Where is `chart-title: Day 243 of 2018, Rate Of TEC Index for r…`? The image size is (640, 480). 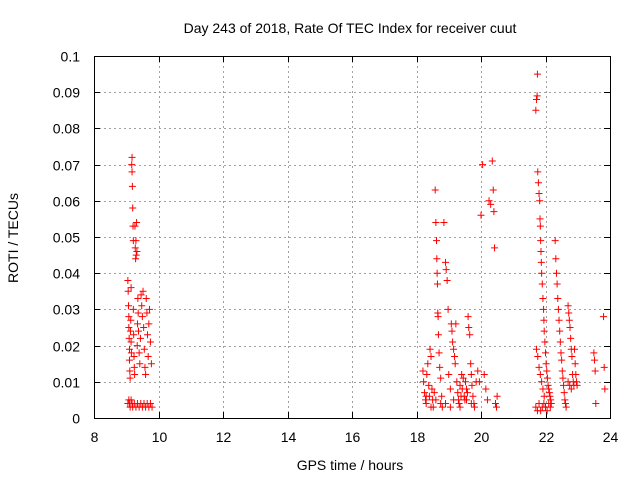 chart-title: Day 243 of 2018, Rate Of TEC Index for r… is located at coordinates (350, 28).